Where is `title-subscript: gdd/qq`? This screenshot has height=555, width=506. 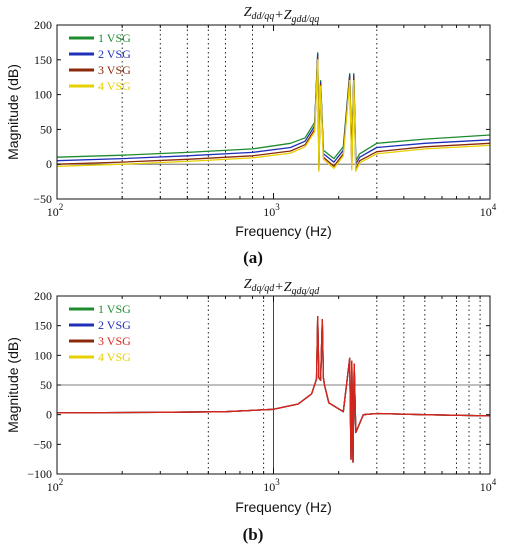 title-subscript: gdd/qq is located at coordinates (306, 19).